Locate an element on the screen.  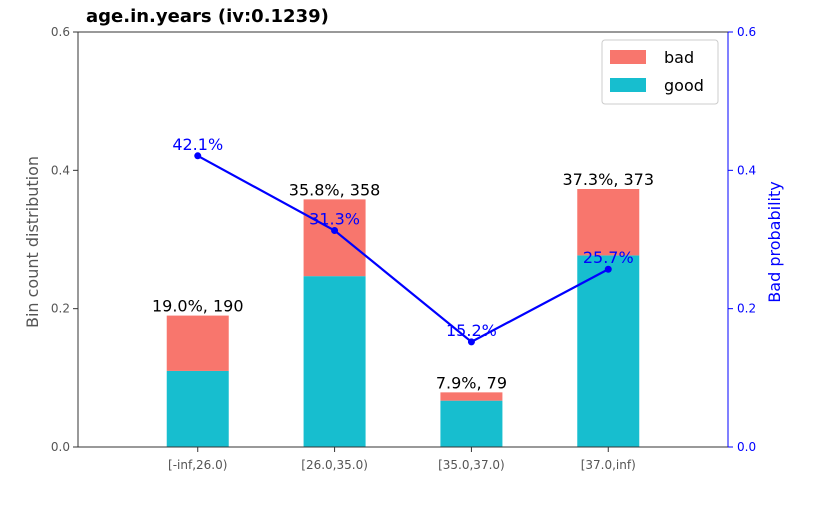
y-tick-label-3: 0.6 is located at coordinates (60, 32).